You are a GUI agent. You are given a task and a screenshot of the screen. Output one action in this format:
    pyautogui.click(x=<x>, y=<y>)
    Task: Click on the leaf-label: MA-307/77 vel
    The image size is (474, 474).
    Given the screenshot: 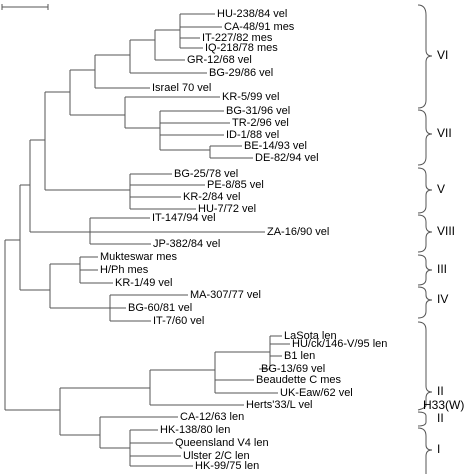 What is the action you would take?
    pyautogui.click(x=225, y=295)
    